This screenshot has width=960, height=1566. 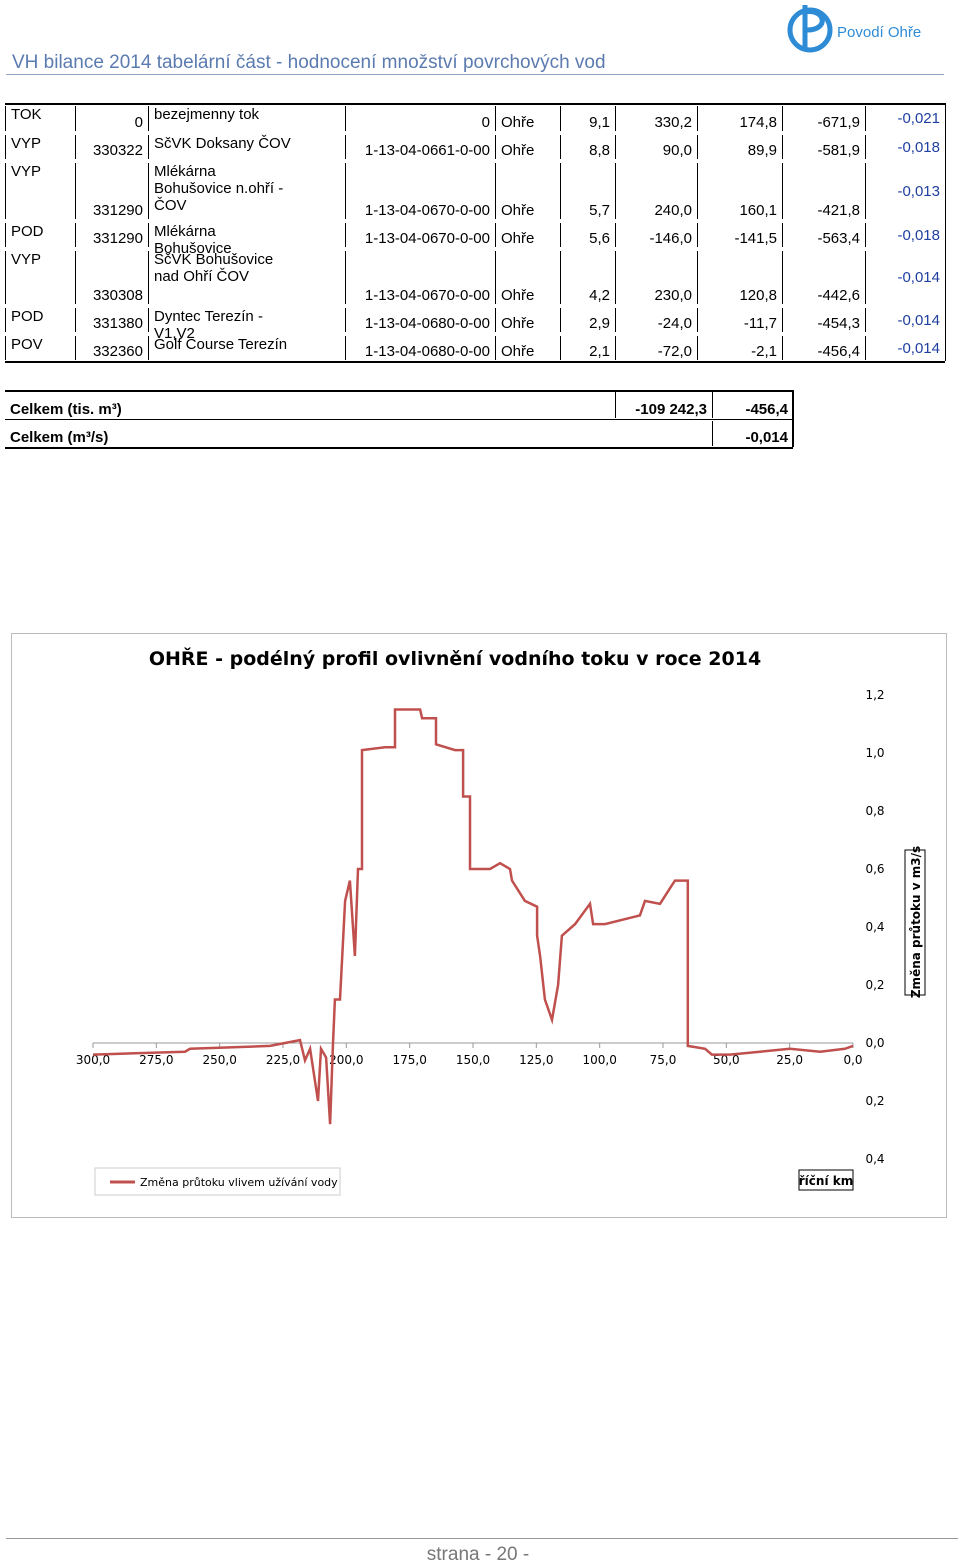 What do you see at coordinates (587, 348) in the screenshot?
I see `table-cell: 2,1` at bounding box center [587, 348].